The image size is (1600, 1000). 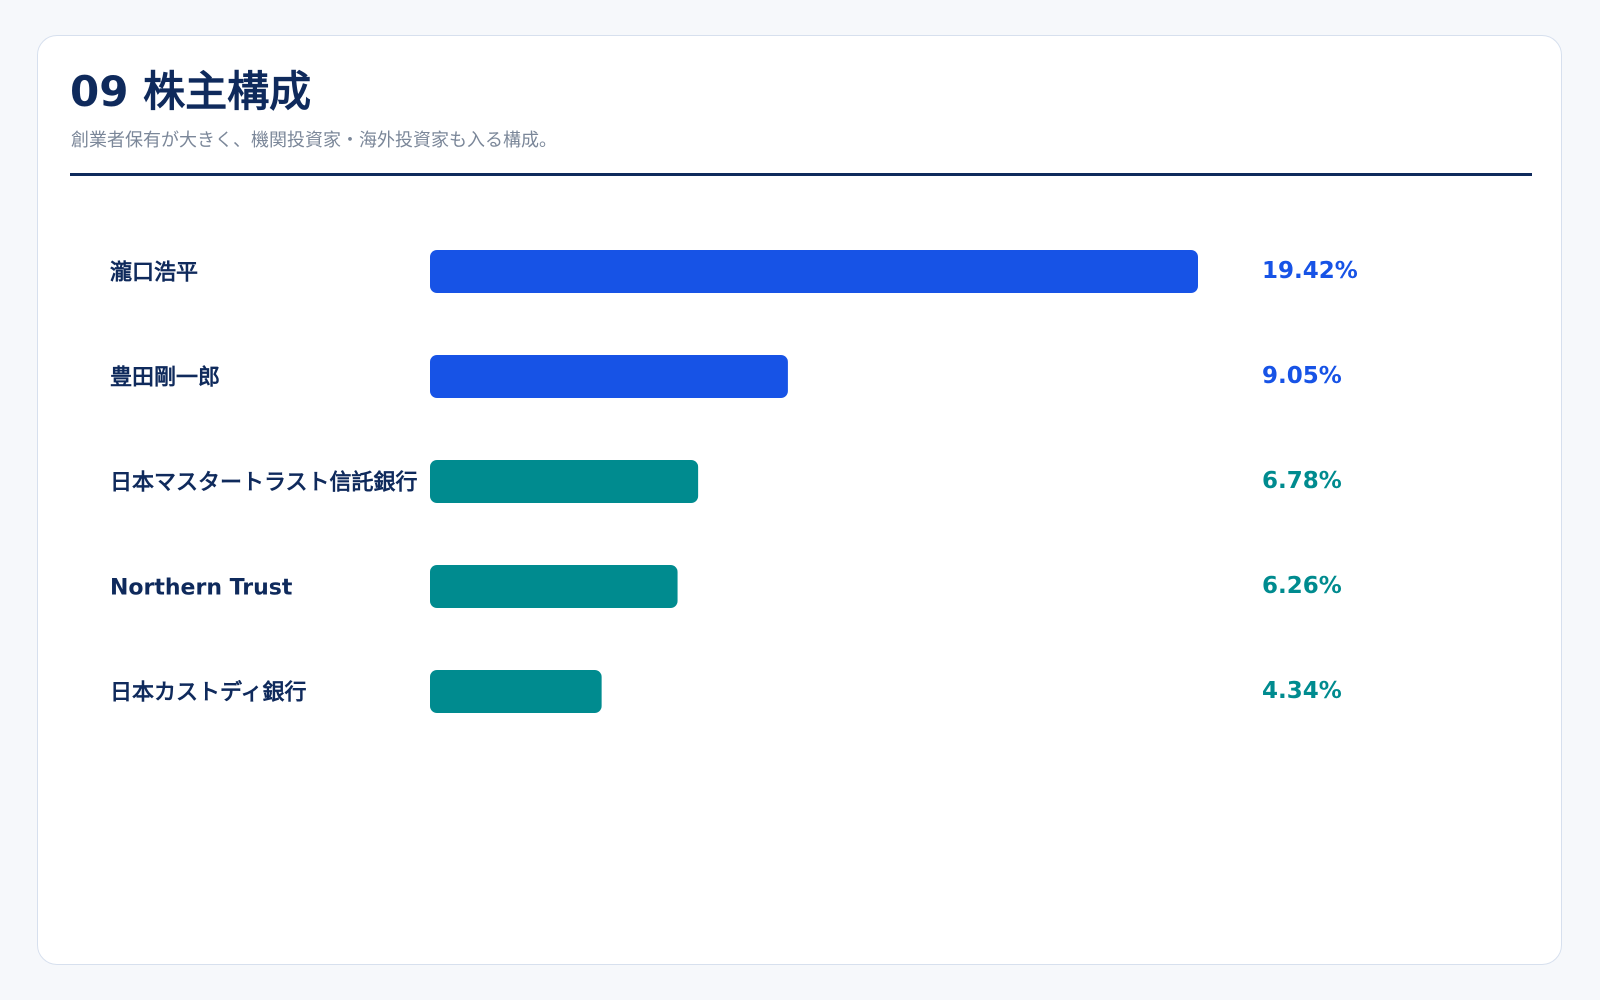 I want to click on bar-row: 日本マスタートラスト信託銀行 6.78%, so click(x=726, y=481).